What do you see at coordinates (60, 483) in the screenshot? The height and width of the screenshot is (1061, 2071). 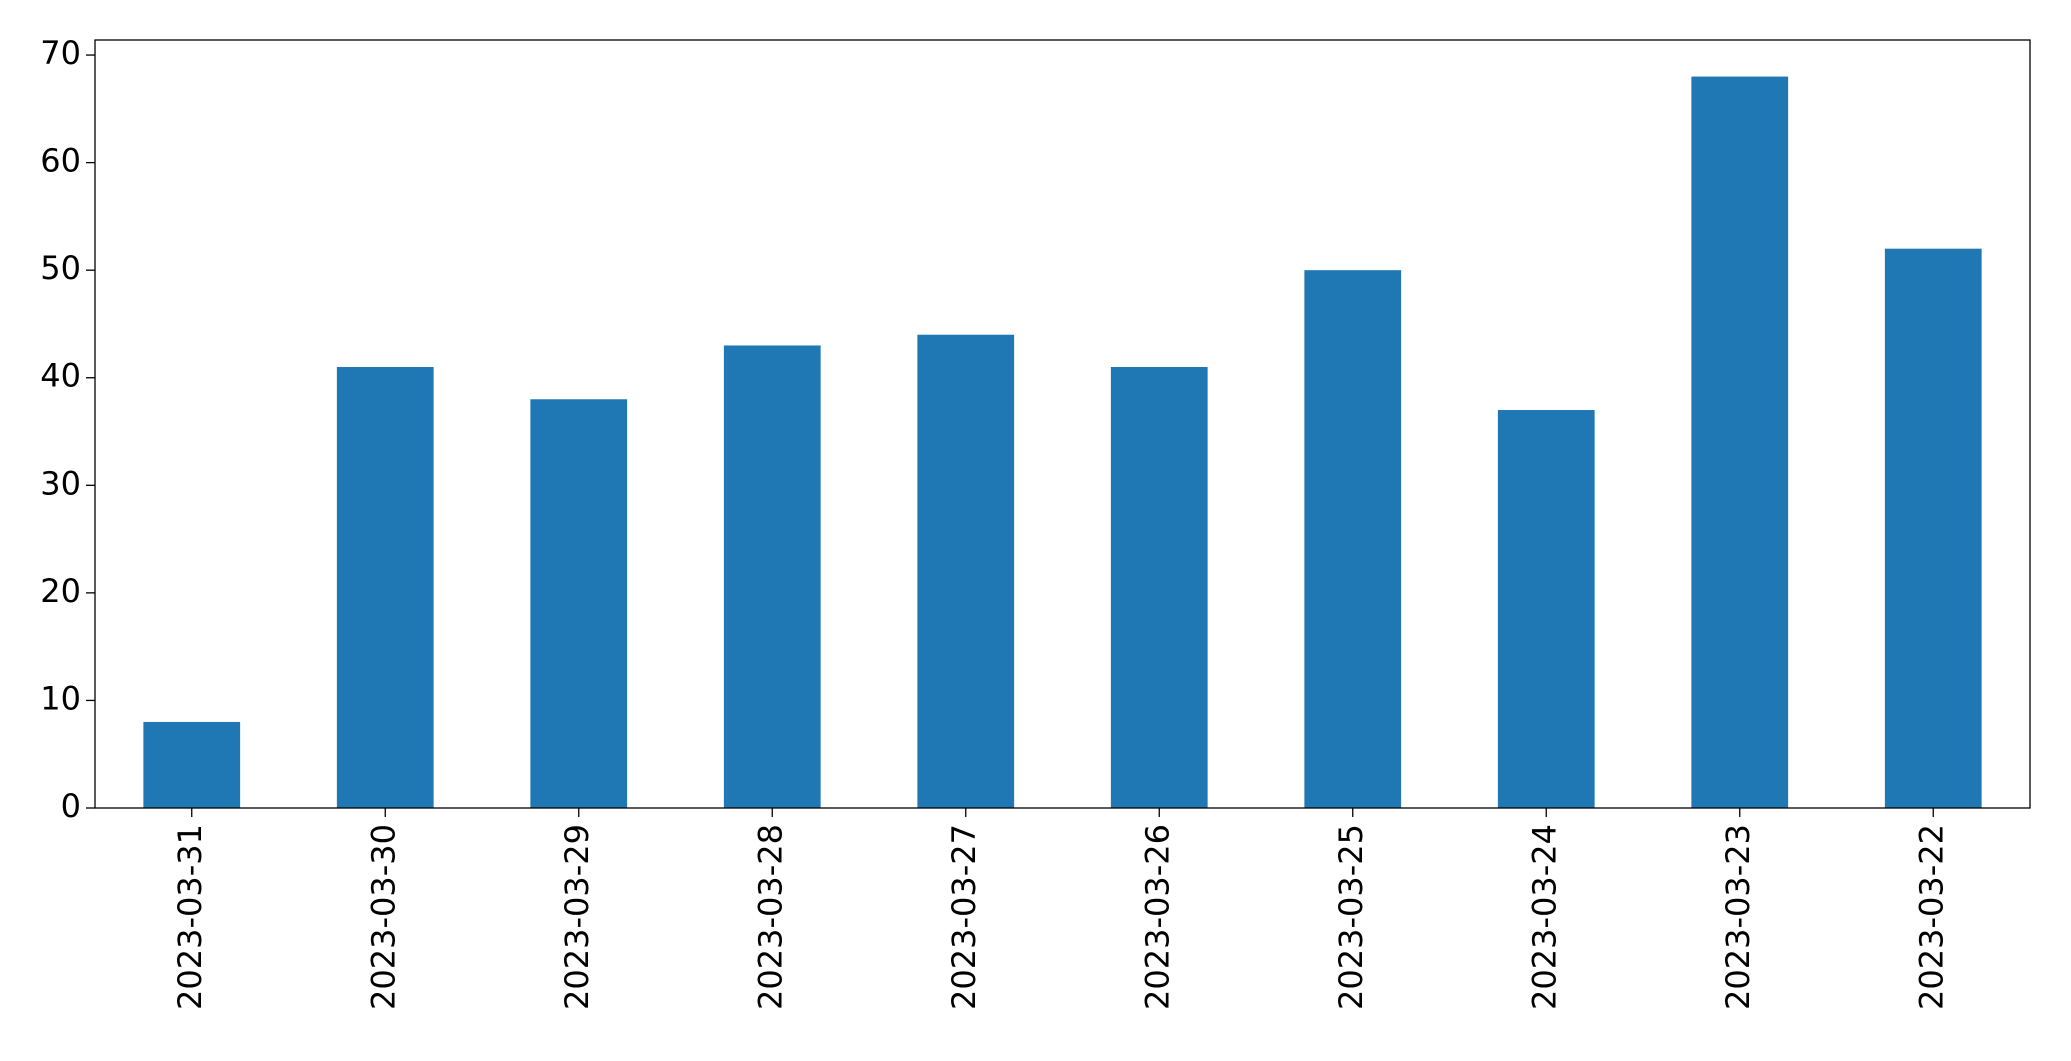 I see `y-tick-label: 30` at bounding box center [60, 483].